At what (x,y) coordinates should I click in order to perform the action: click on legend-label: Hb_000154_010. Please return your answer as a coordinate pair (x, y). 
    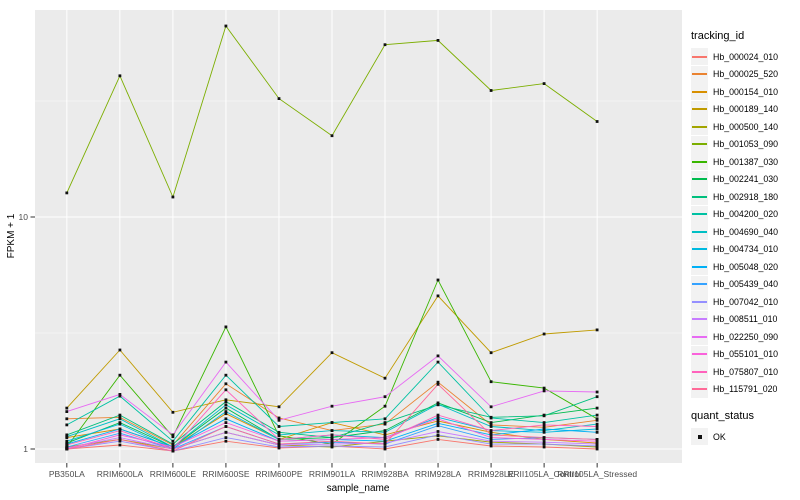
    Looking at the image, I should click on (746, 91).